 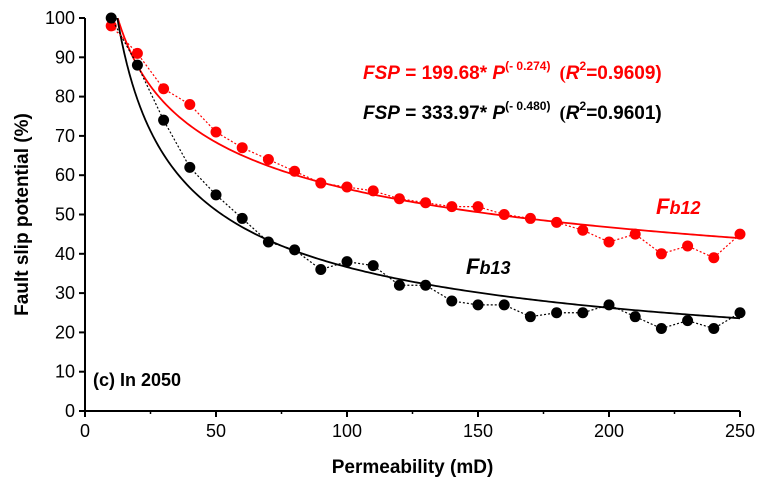 I want to click on y-tick-label: 70, so click(x=65, y=136).